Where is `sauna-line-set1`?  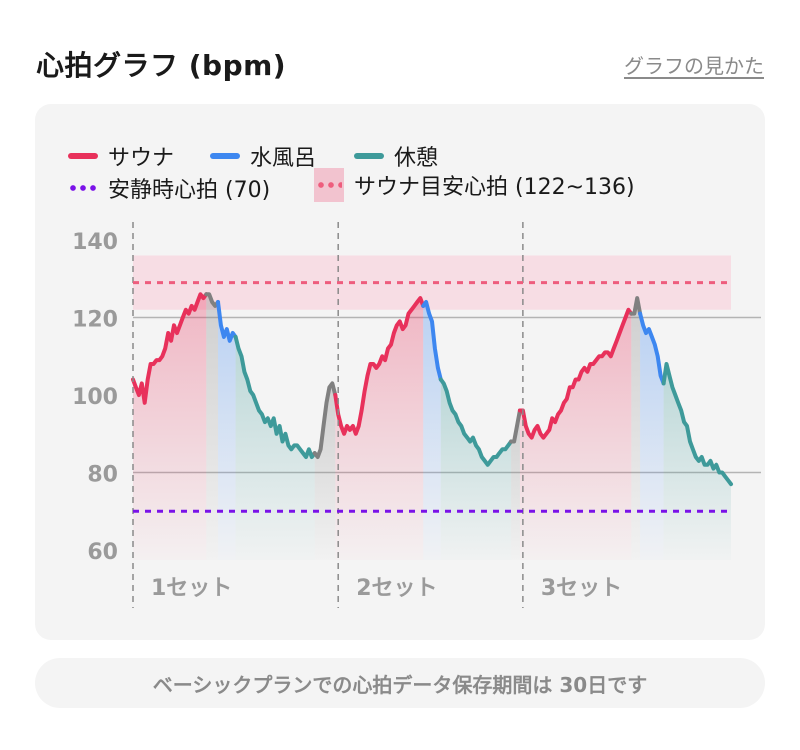
sauna-line-set1 is located at coordinates (170, 348).